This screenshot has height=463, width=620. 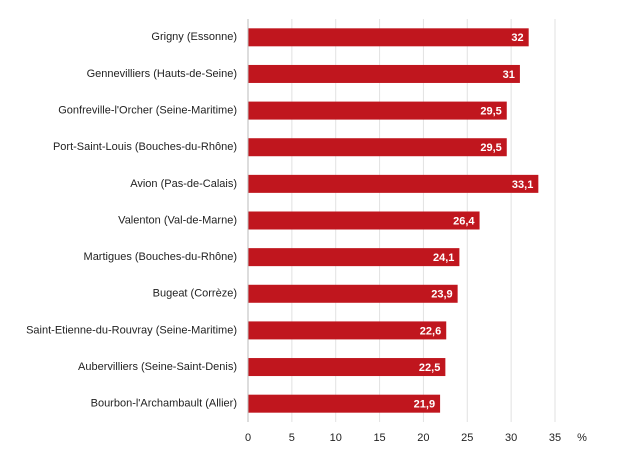 I want to click on value-label: 23,9, so click(x=441, y=295).